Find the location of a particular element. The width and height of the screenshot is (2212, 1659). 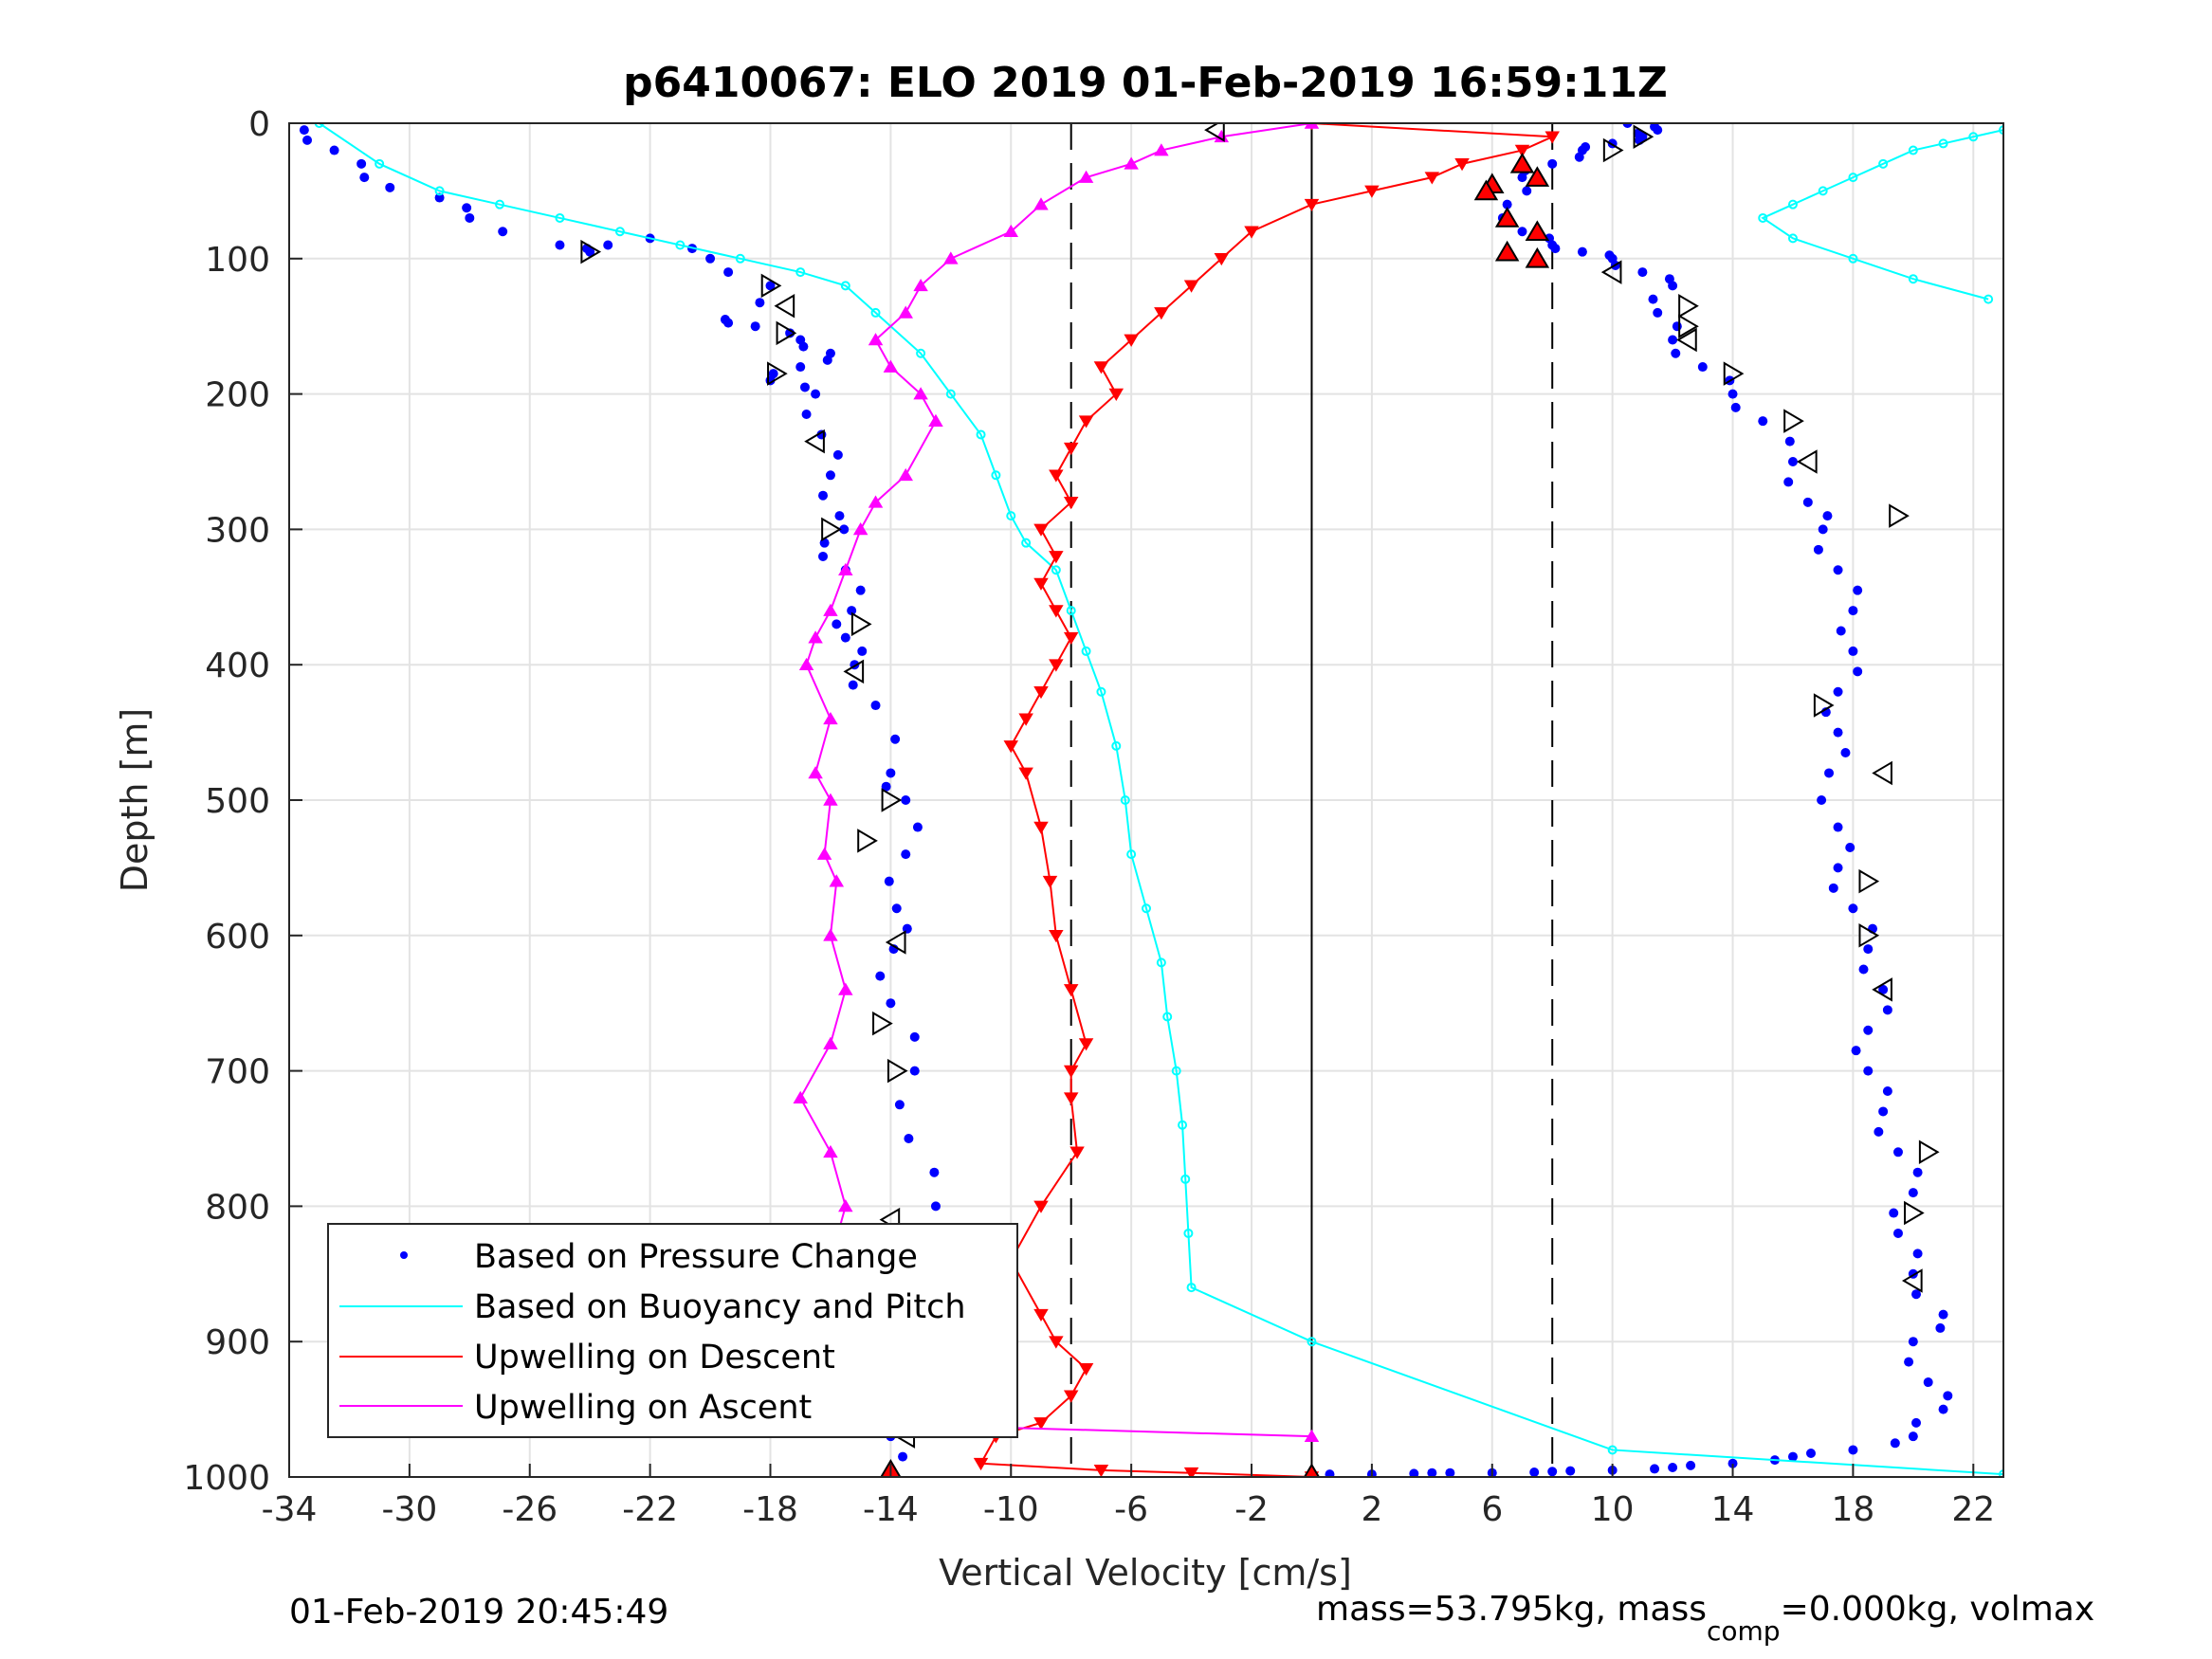

y-tick-label: 300 is located at coordinates (237, 530).